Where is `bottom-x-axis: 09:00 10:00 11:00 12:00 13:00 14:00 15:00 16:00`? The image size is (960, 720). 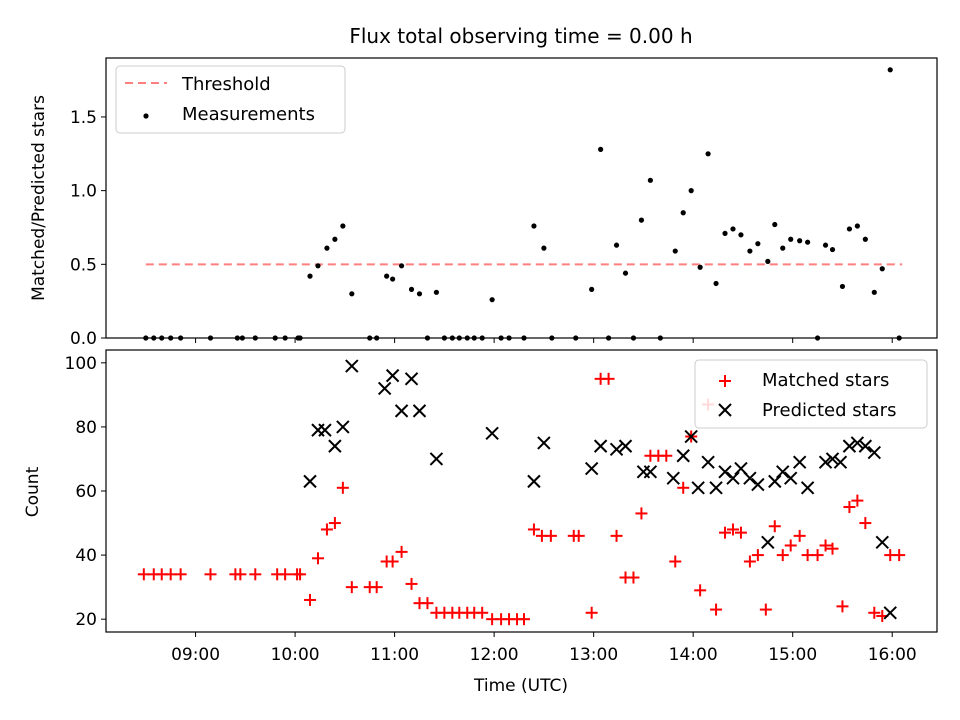
bottom-x-axis: 09:00 10:00 11:00 12:00 13:00 14:00 15:00 16:00 is located at coordinates (544, 648).